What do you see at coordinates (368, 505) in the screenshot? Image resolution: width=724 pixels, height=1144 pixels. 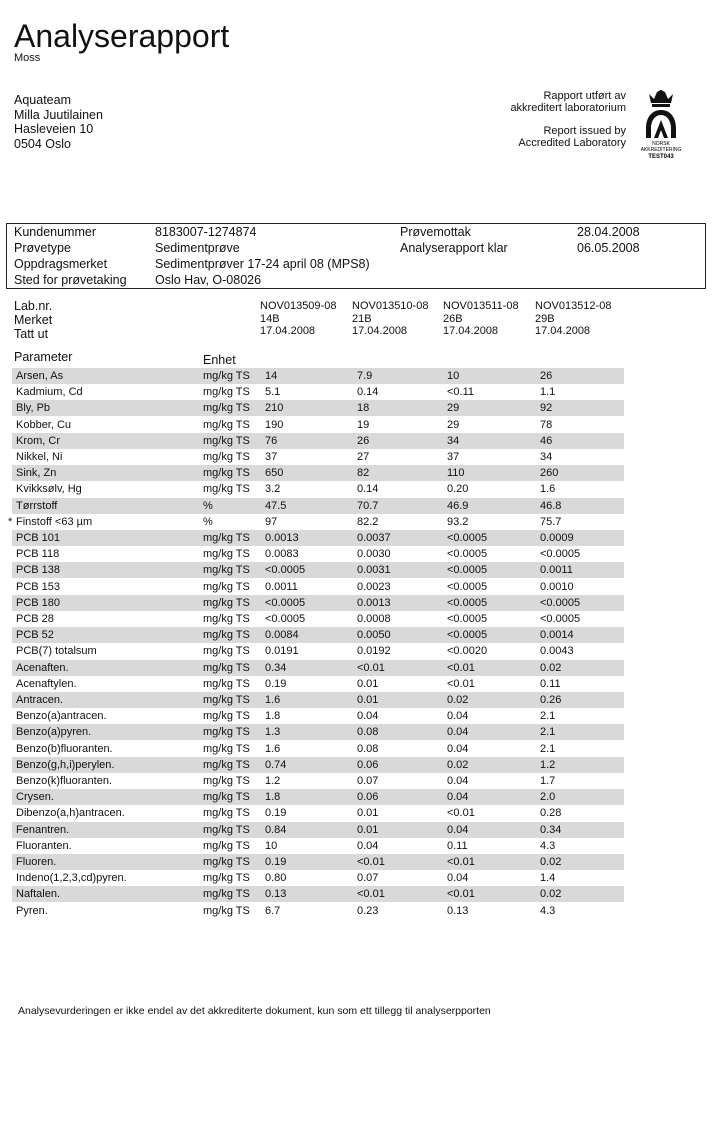 I see `result-value: 70.7` at bounding box center [368, 505].